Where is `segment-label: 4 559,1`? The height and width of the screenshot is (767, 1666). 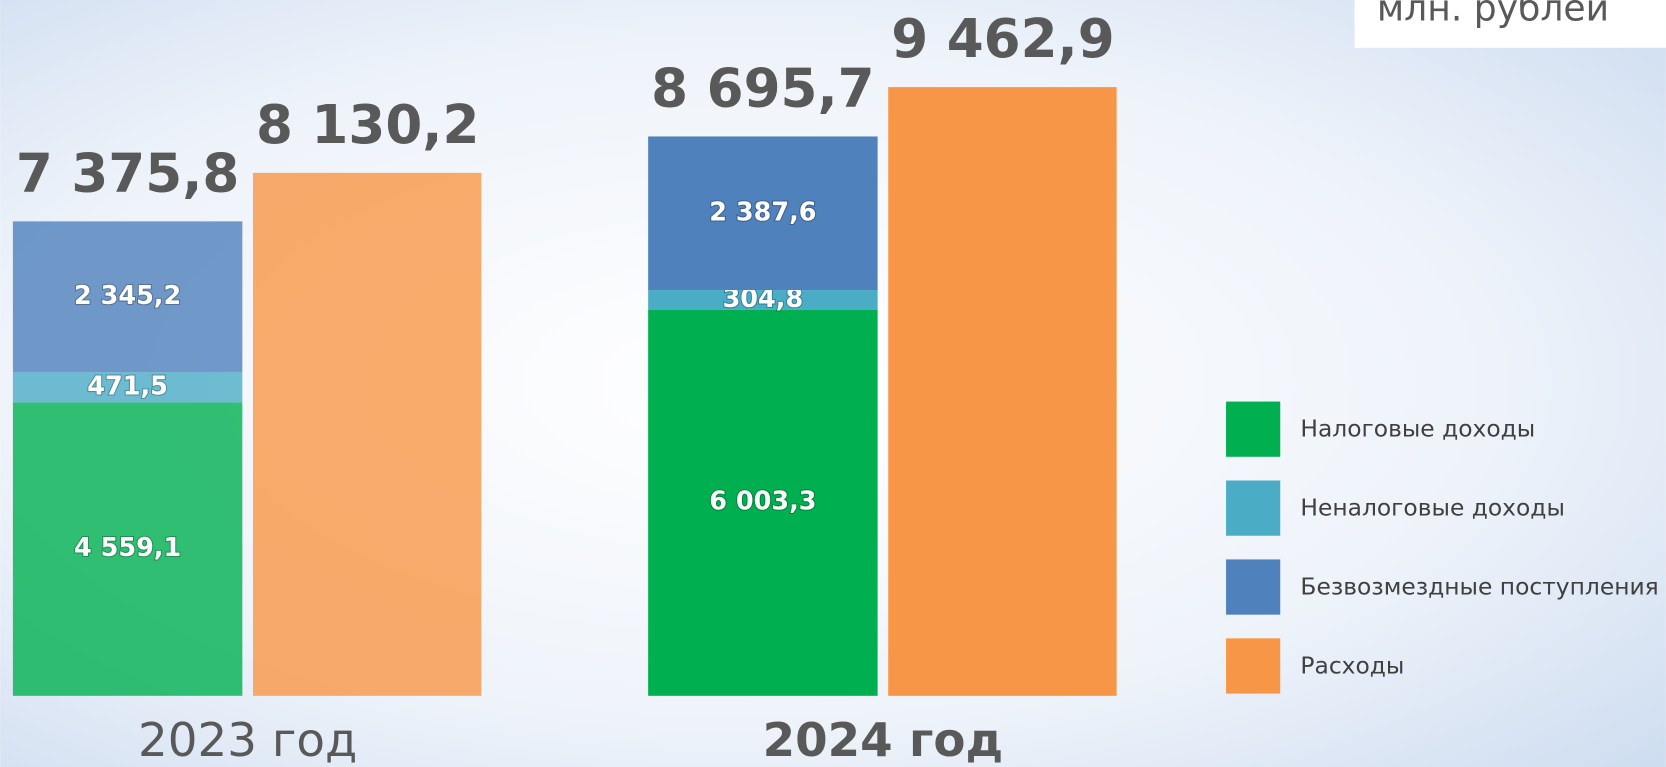
segment-label: 4 559,1 is located at coordinates (127, 548).